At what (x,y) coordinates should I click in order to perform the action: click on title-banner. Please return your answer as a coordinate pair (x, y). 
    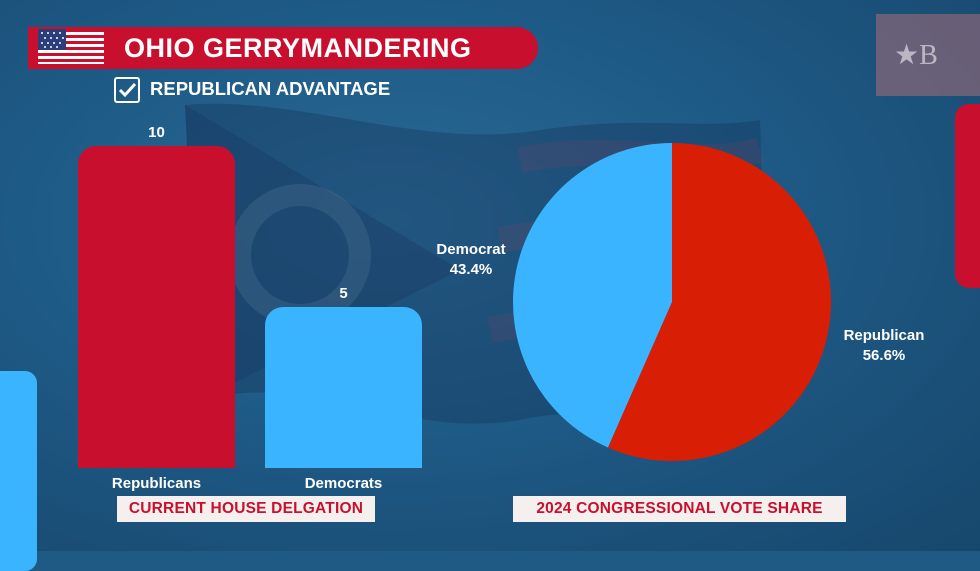
    Looking at the image, I should click on (283, 48).